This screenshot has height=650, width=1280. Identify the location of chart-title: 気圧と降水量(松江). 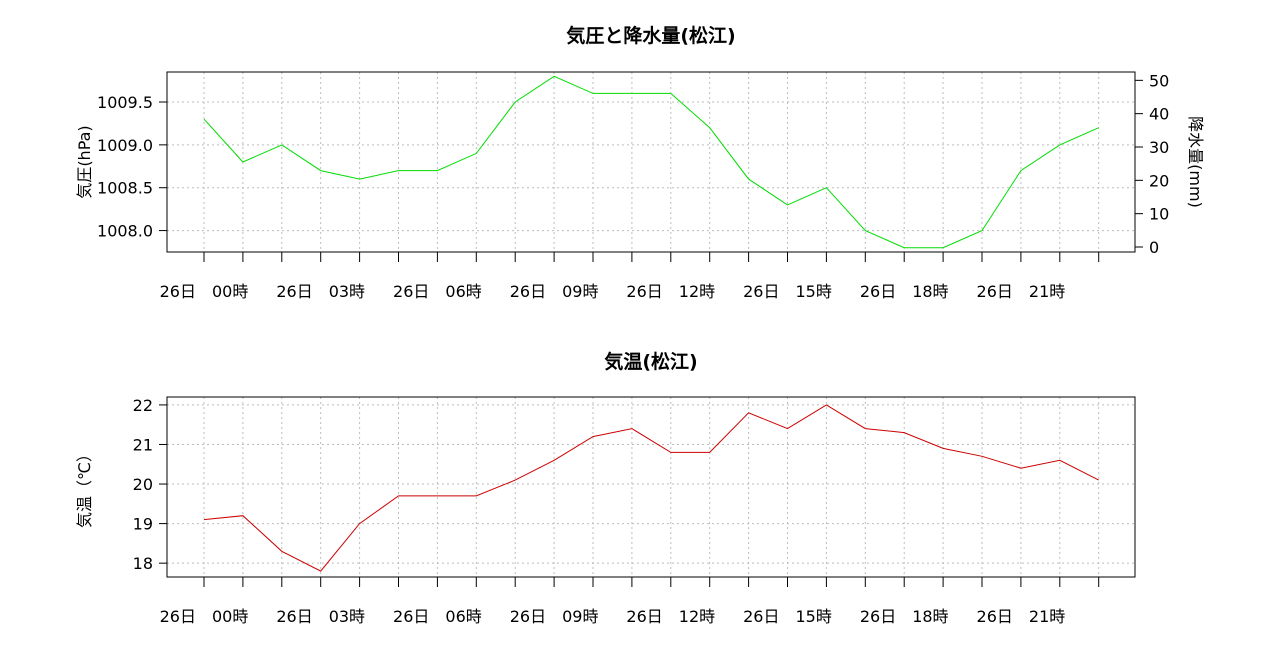
(650, 35).